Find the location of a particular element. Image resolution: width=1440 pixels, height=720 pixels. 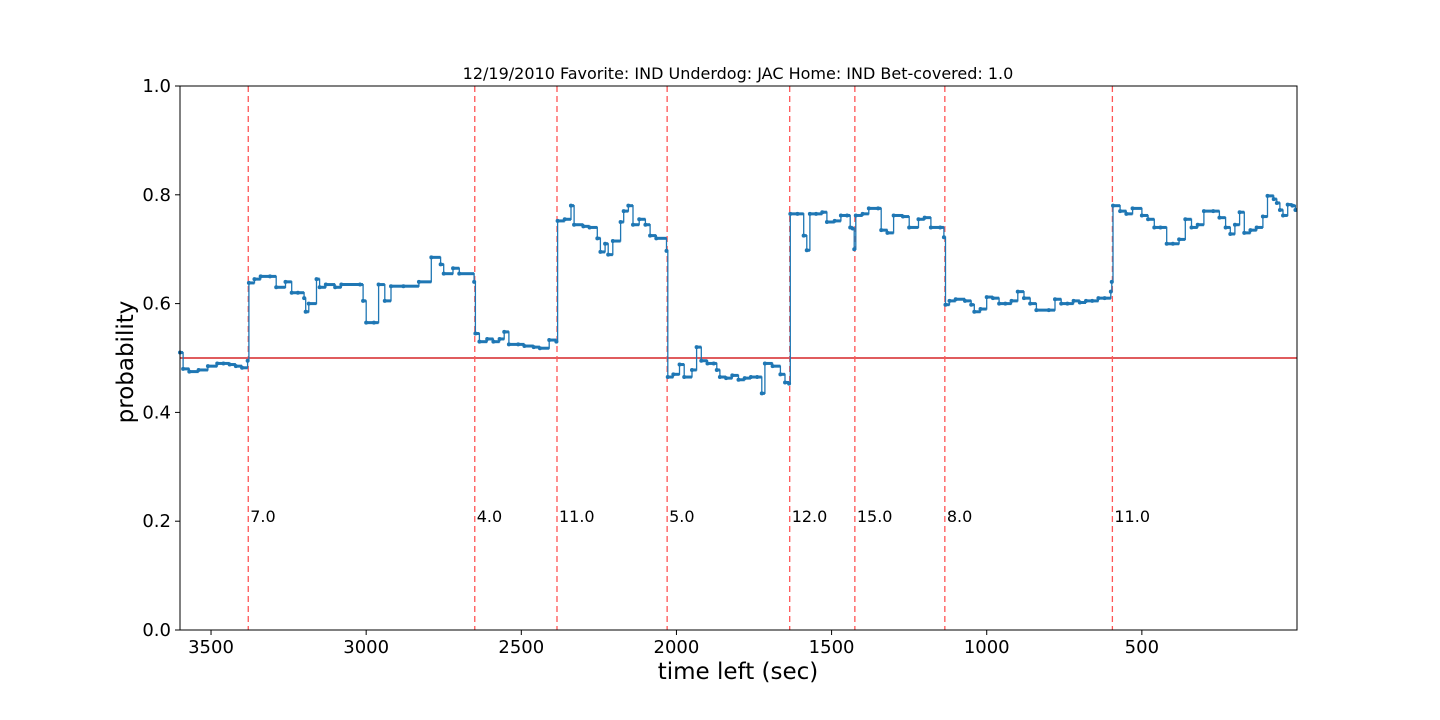

x-tick-label: 2000 is located at coordinates (677, 647).